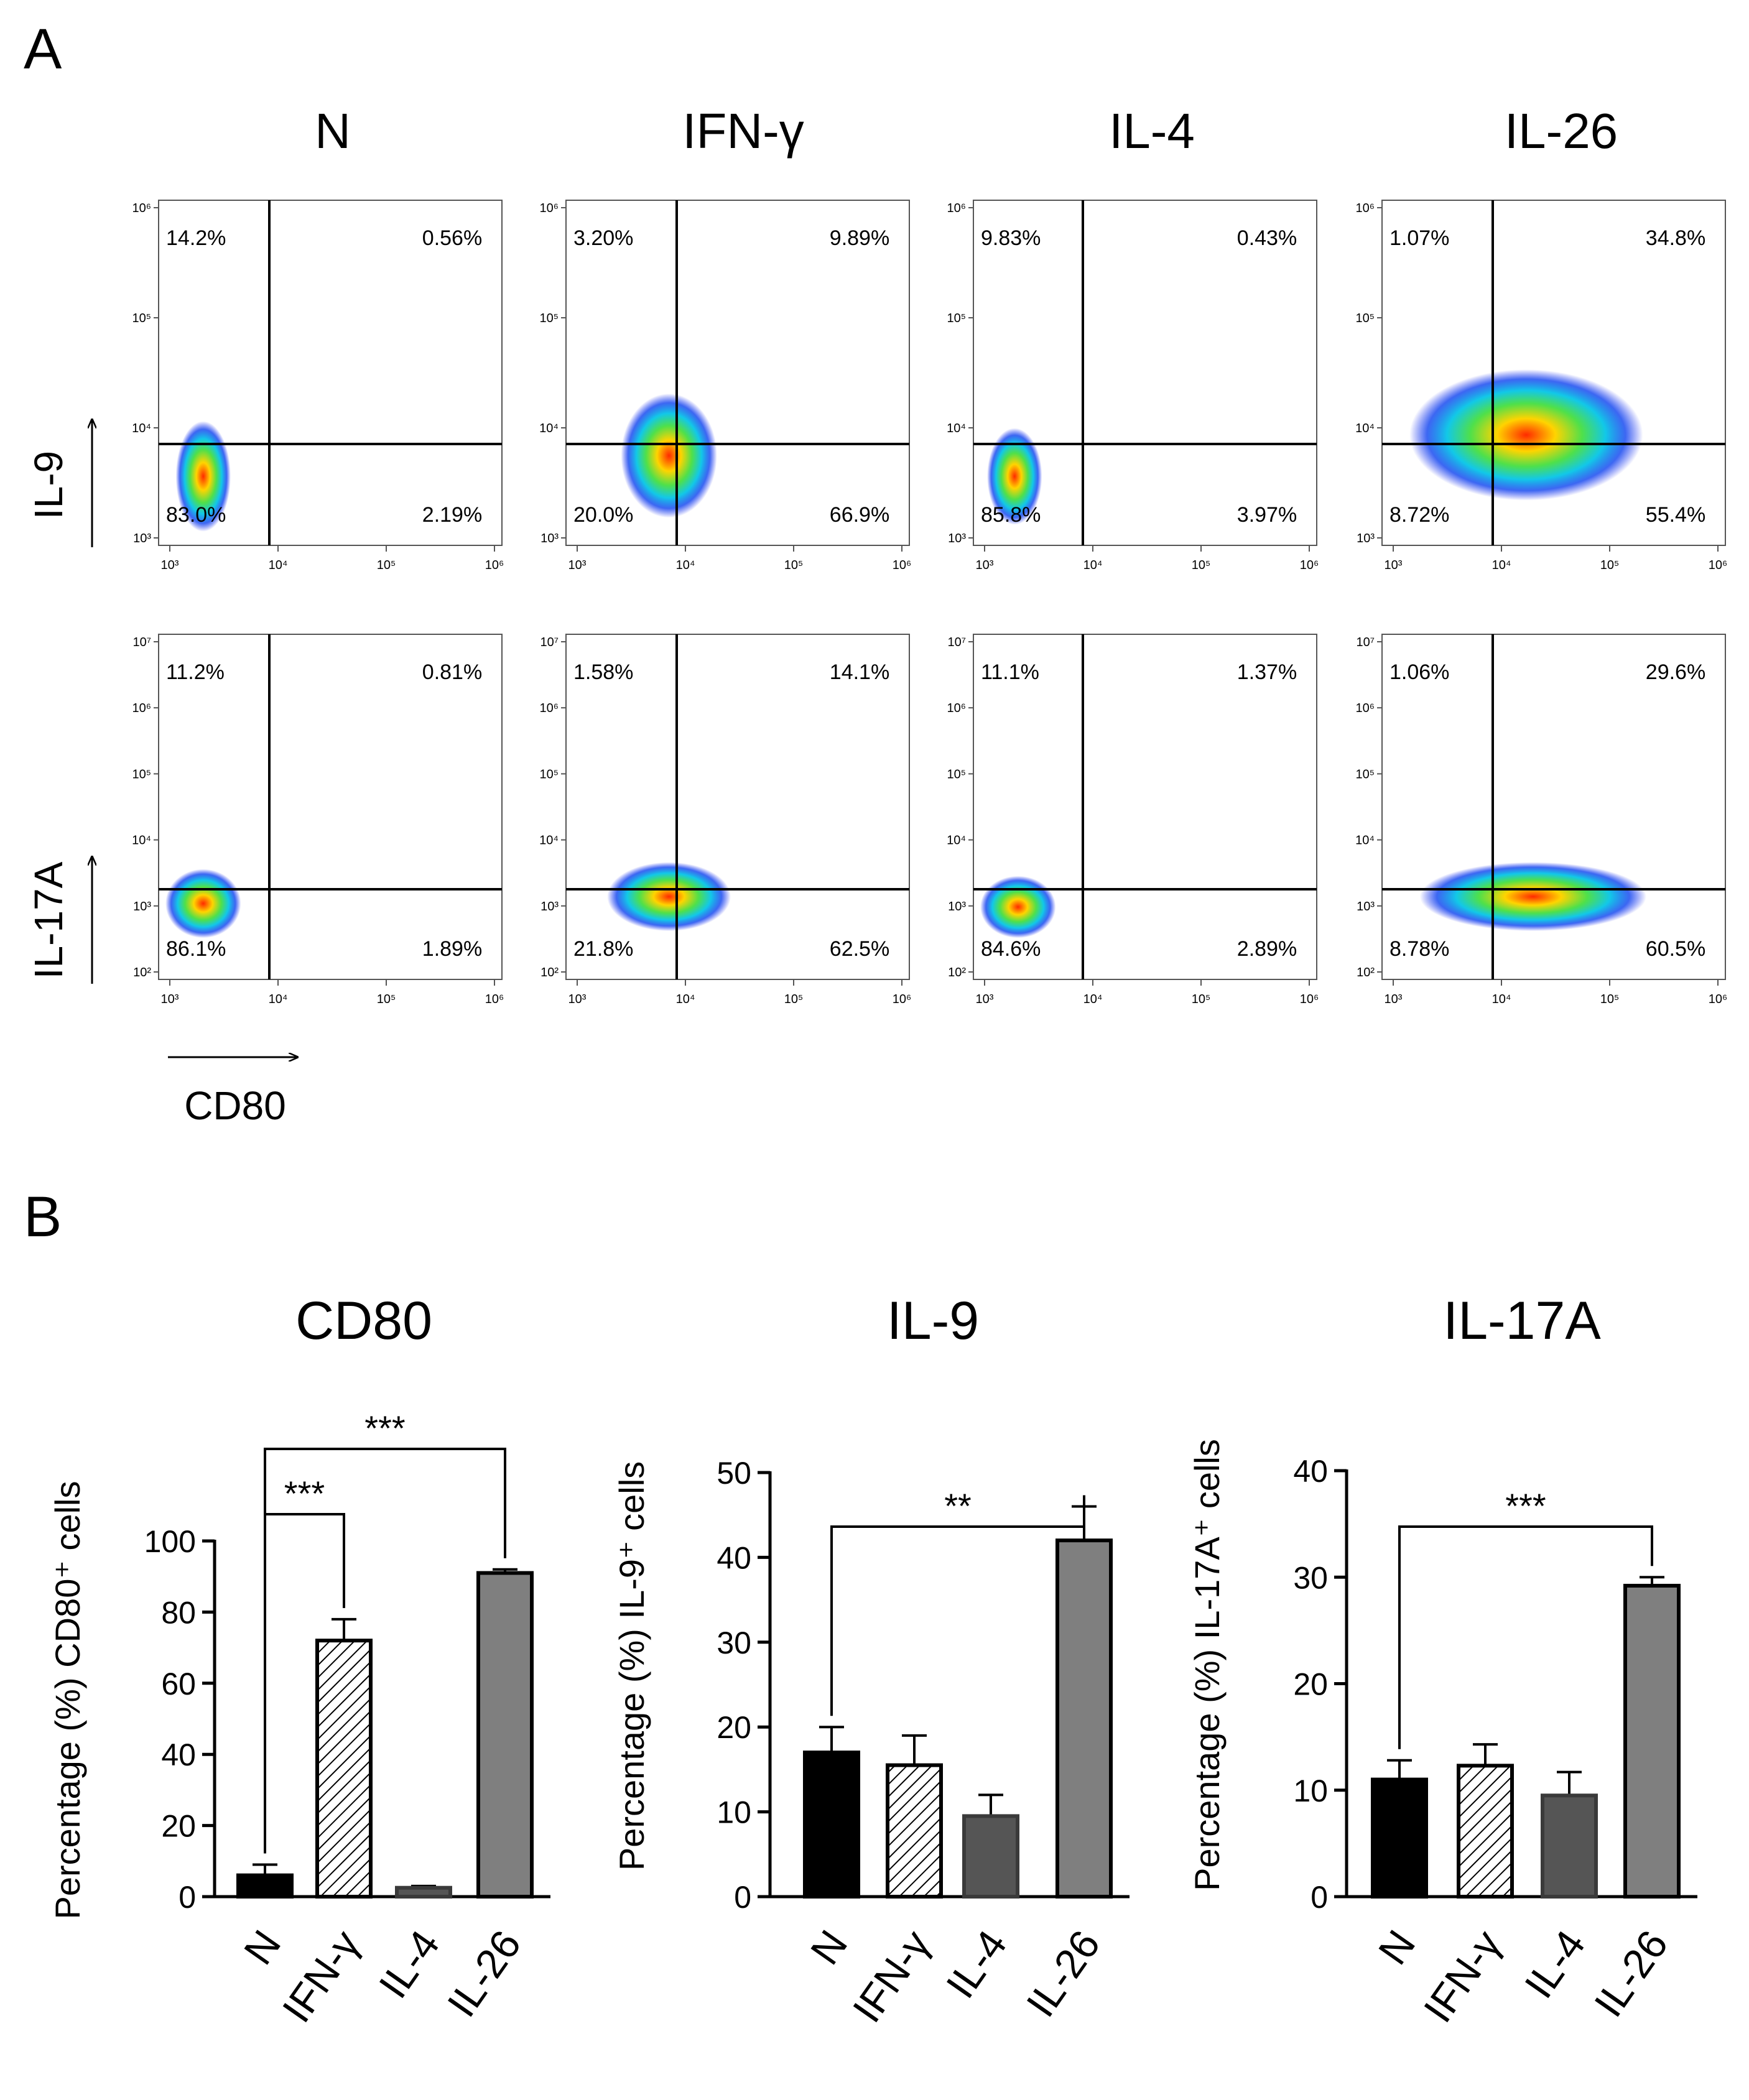  I want to click on chart-significance-label: ***, so click(1525, 1506).